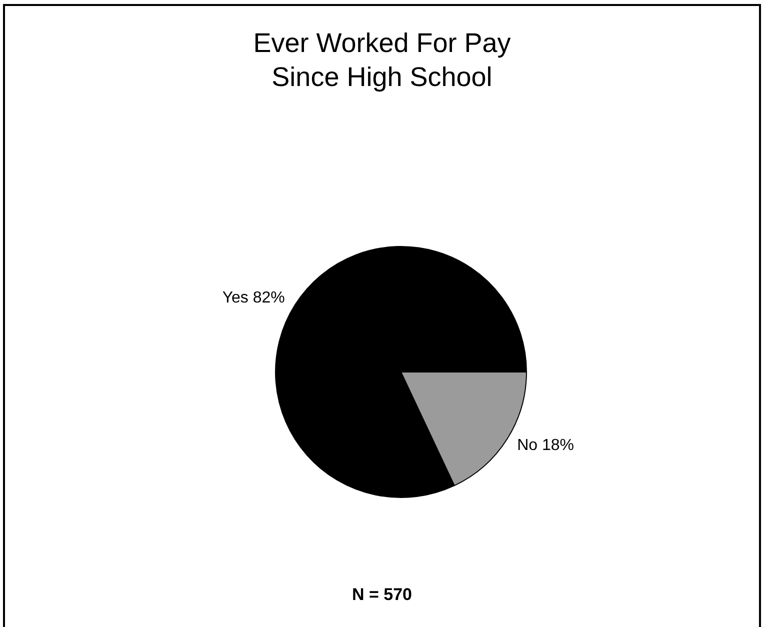 Image resolution: width=764 pixels, height=627 pixels. I want to click on chart-title: Ever Worked For Pay Since High School, so click(382, 60).